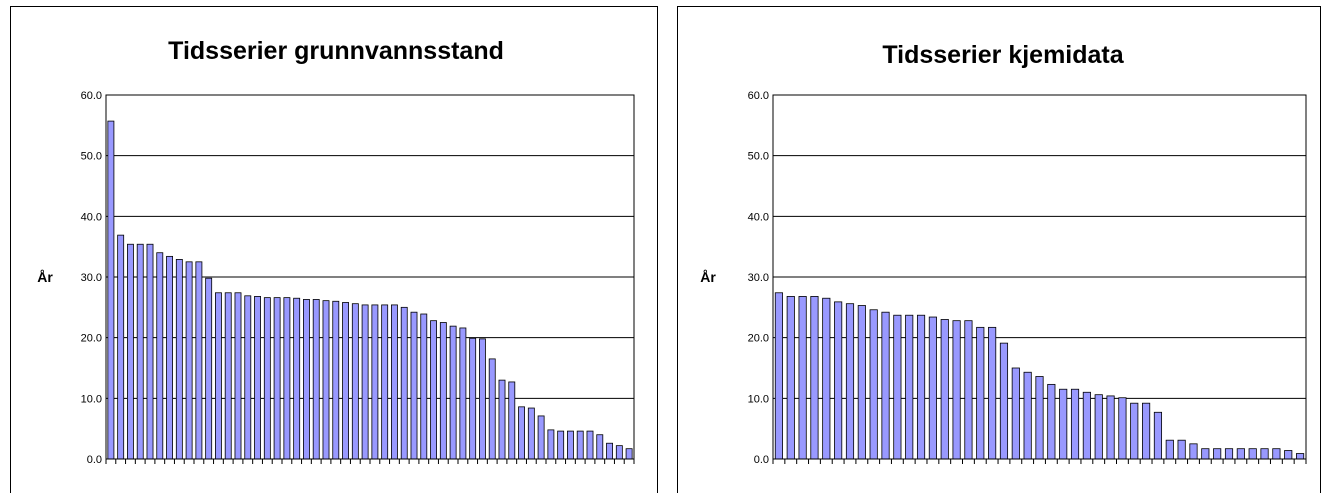  Describe the element at coordinates (758, 217) in the screenshot. I see `y-tick-label: 40.0` at that location.